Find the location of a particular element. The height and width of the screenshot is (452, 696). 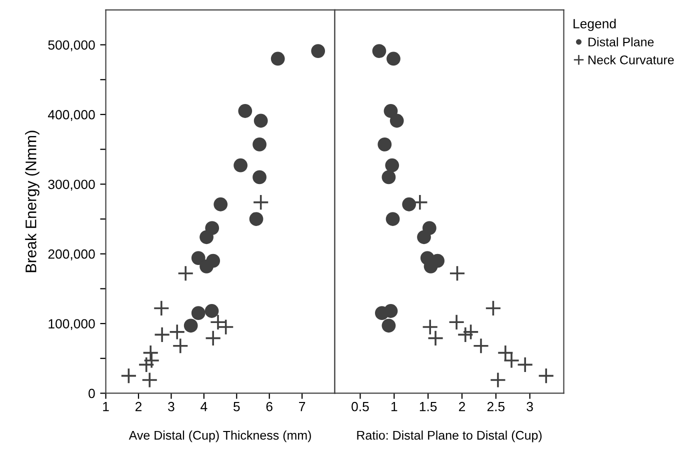

x-tick-label: 0.5 is located at coordinates (360, 407).